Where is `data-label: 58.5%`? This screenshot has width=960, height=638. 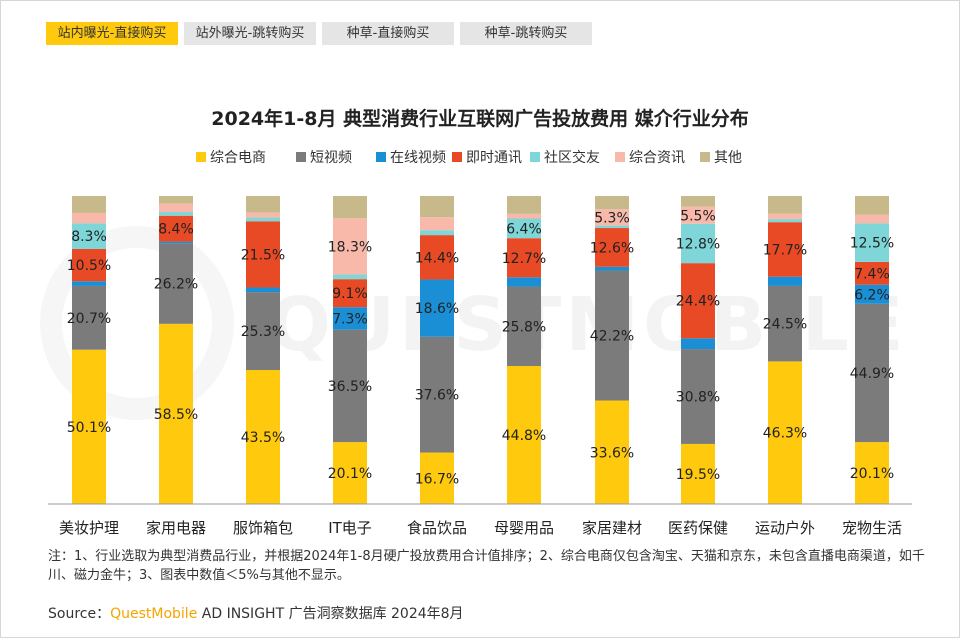
data-label: 58.5% is located at coordinates (176, 415).